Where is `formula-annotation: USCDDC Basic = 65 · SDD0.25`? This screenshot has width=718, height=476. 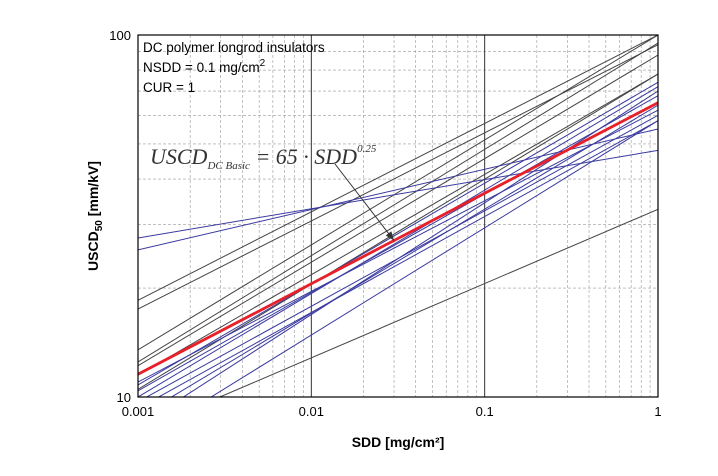
formula-annotation: USCDDC Basic = 65 · SDD0.25 is located at coordinates (272, 192).